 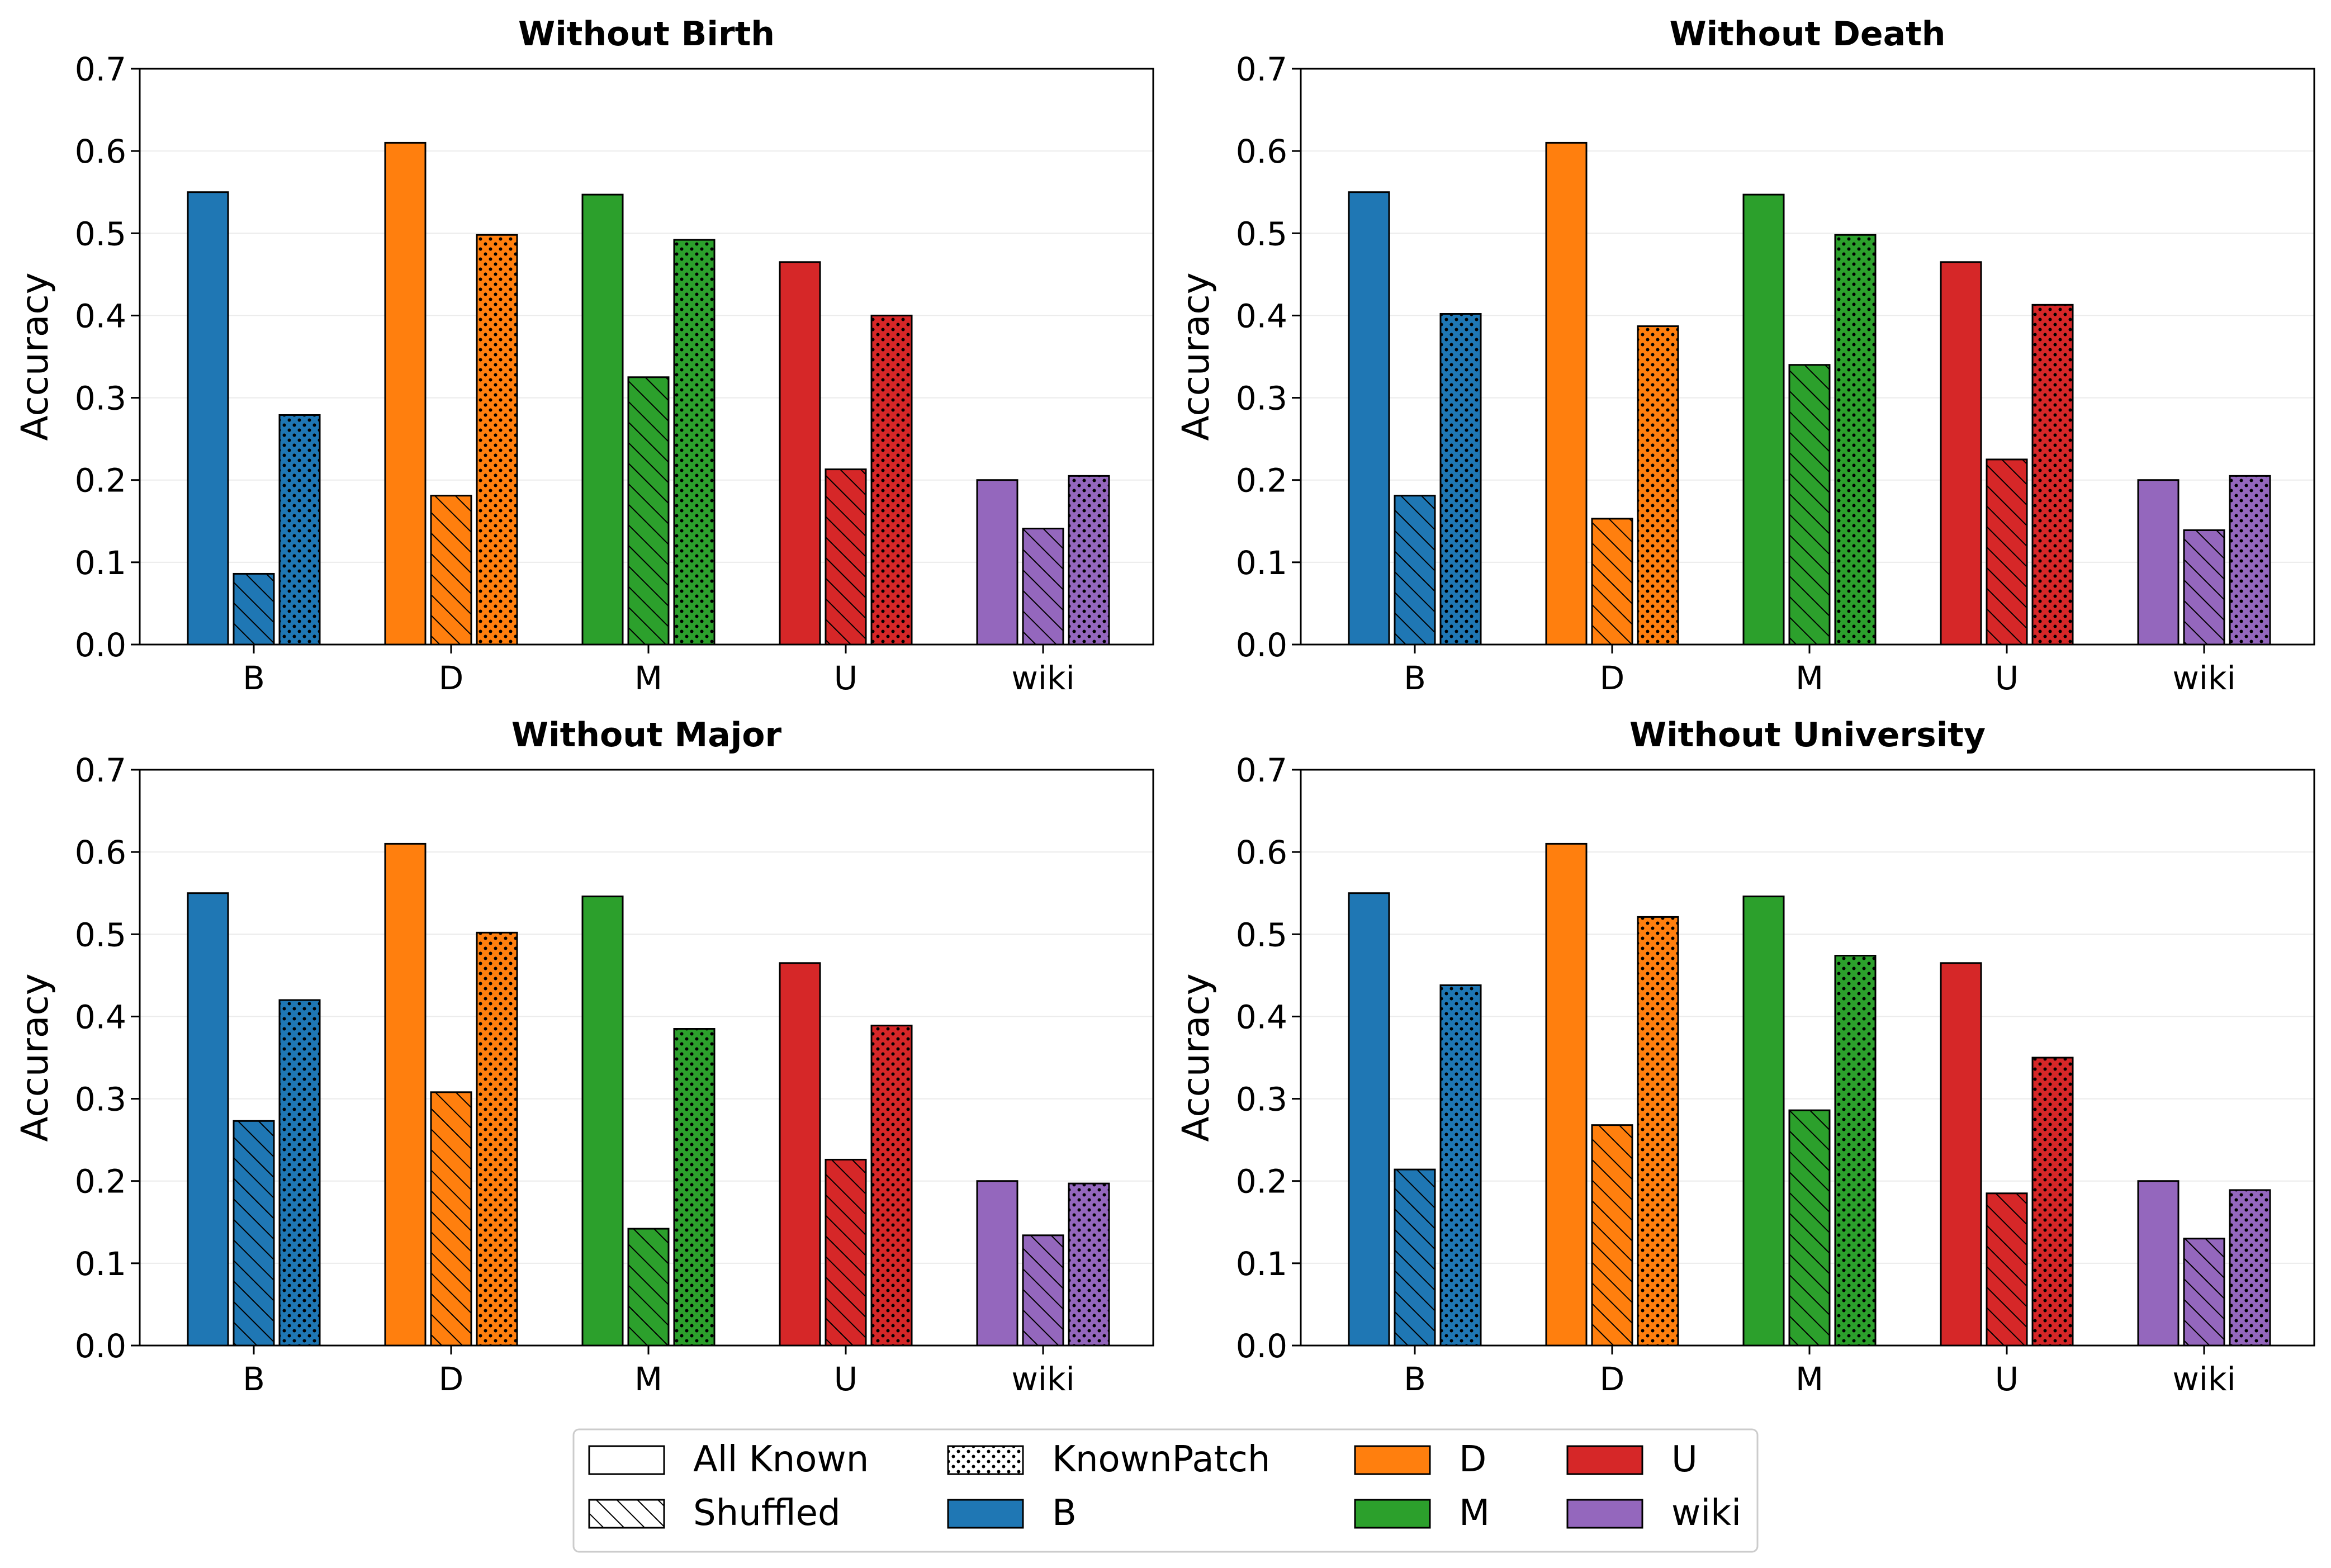 I want to click on legend-swatch-outline, so click(x=626, y=1514).